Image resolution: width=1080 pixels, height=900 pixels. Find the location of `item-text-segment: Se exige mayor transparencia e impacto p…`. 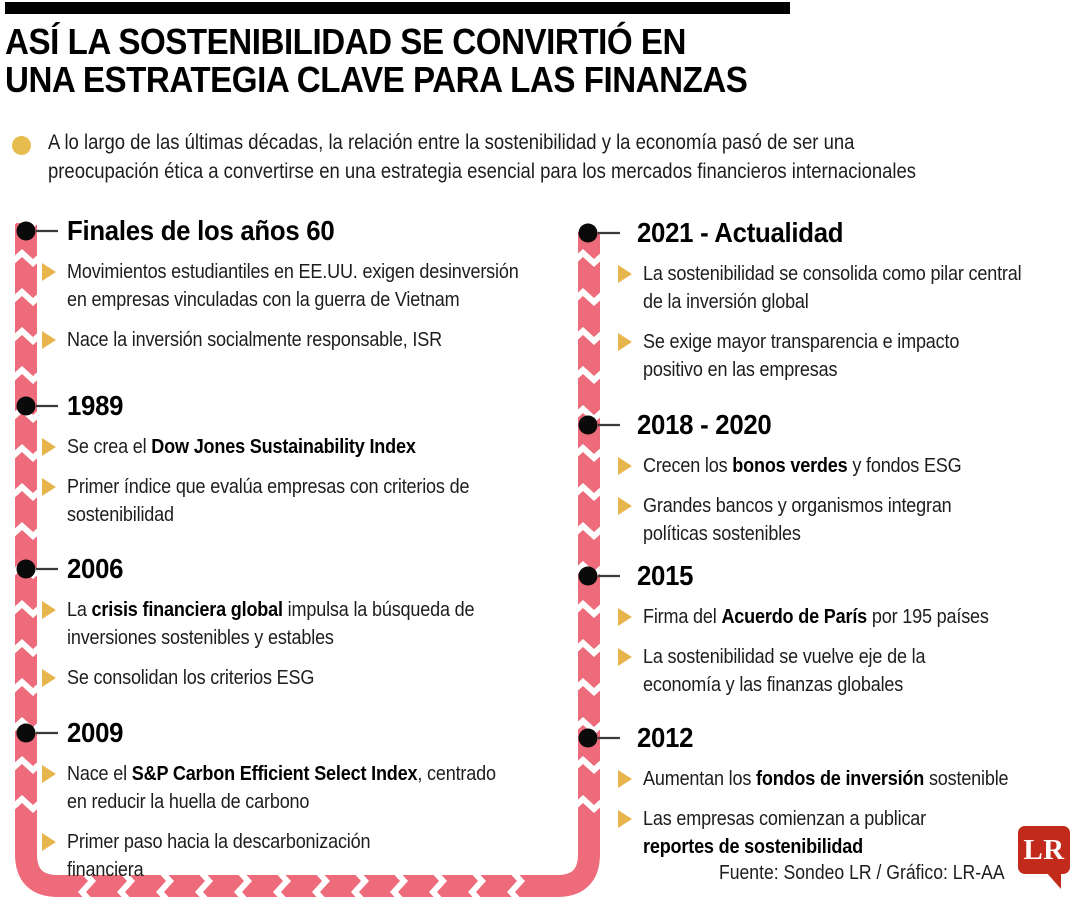

item-text-segment: Se exige mayor transparencia e impacto p… is located at coordinates (801, 355).